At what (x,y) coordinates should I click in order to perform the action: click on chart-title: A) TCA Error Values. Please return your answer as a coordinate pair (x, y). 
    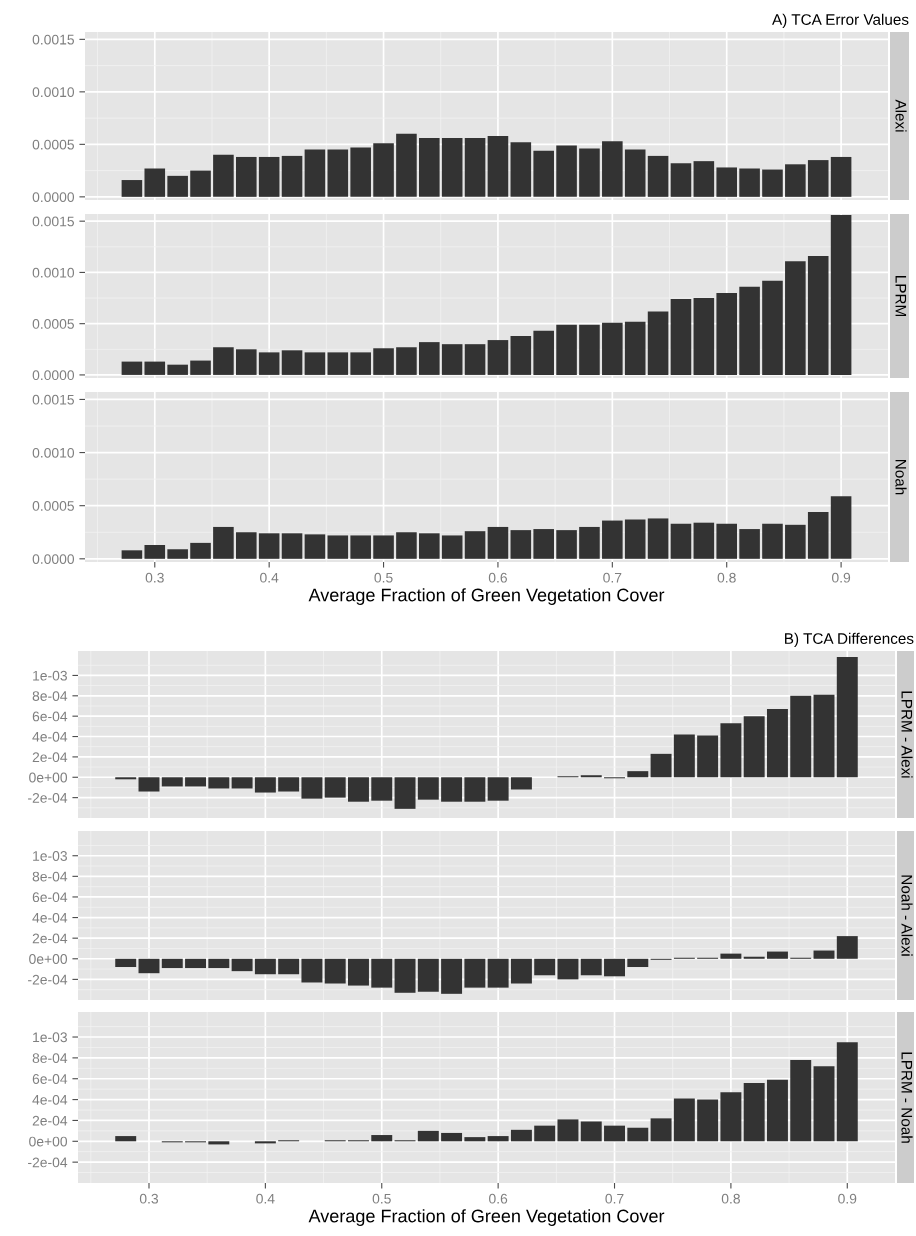
    Looking at the image, I should click on (840, 20).